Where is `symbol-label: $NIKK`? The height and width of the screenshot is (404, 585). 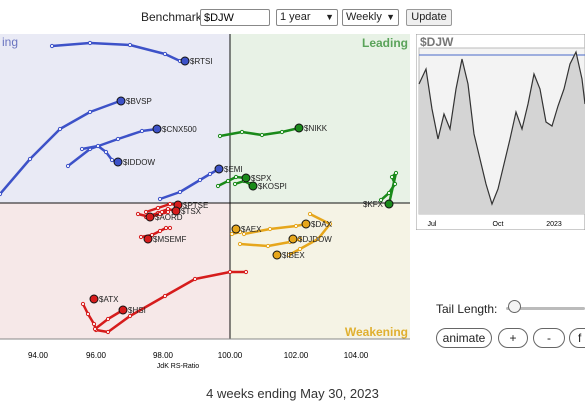 symbol-label: $NIKK is located at coordinates (316, 128).